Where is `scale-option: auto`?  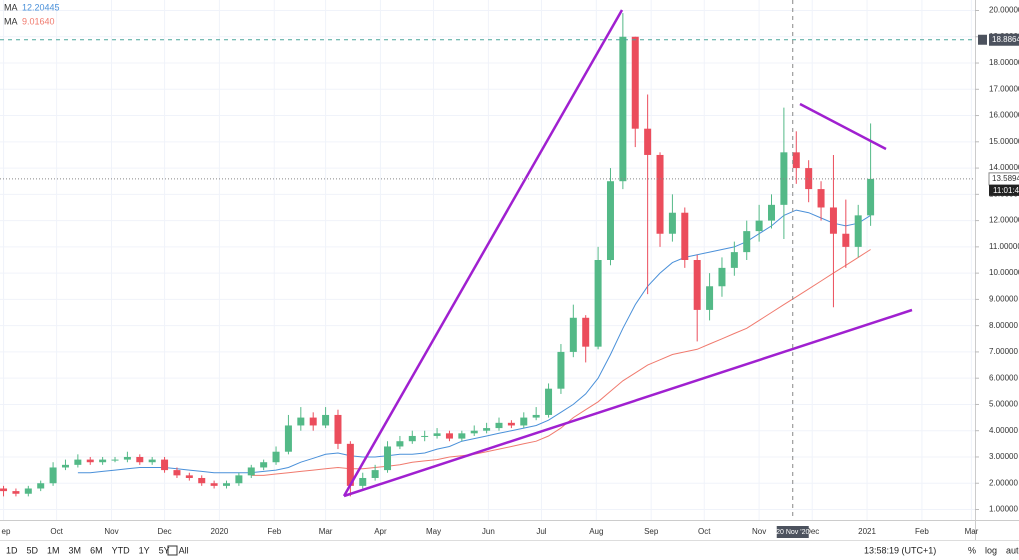 scale-option: auto is located at coordinates (1012, 550).